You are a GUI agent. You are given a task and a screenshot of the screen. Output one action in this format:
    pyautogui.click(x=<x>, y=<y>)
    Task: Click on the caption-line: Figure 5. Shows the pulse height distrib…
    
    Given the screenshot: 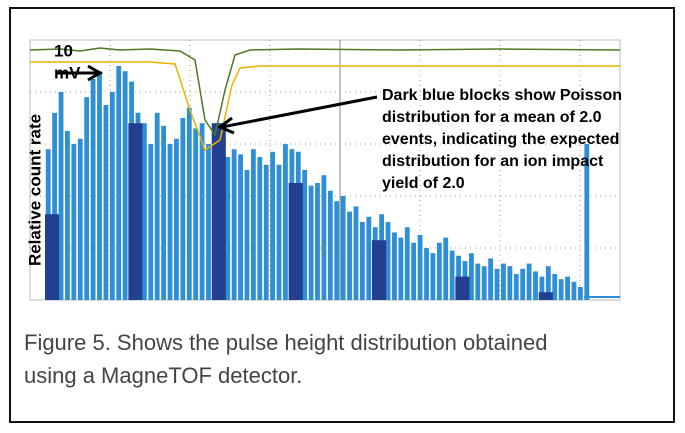 What is the action you would take?
    pyautogui.click(x=285, y=342)
    